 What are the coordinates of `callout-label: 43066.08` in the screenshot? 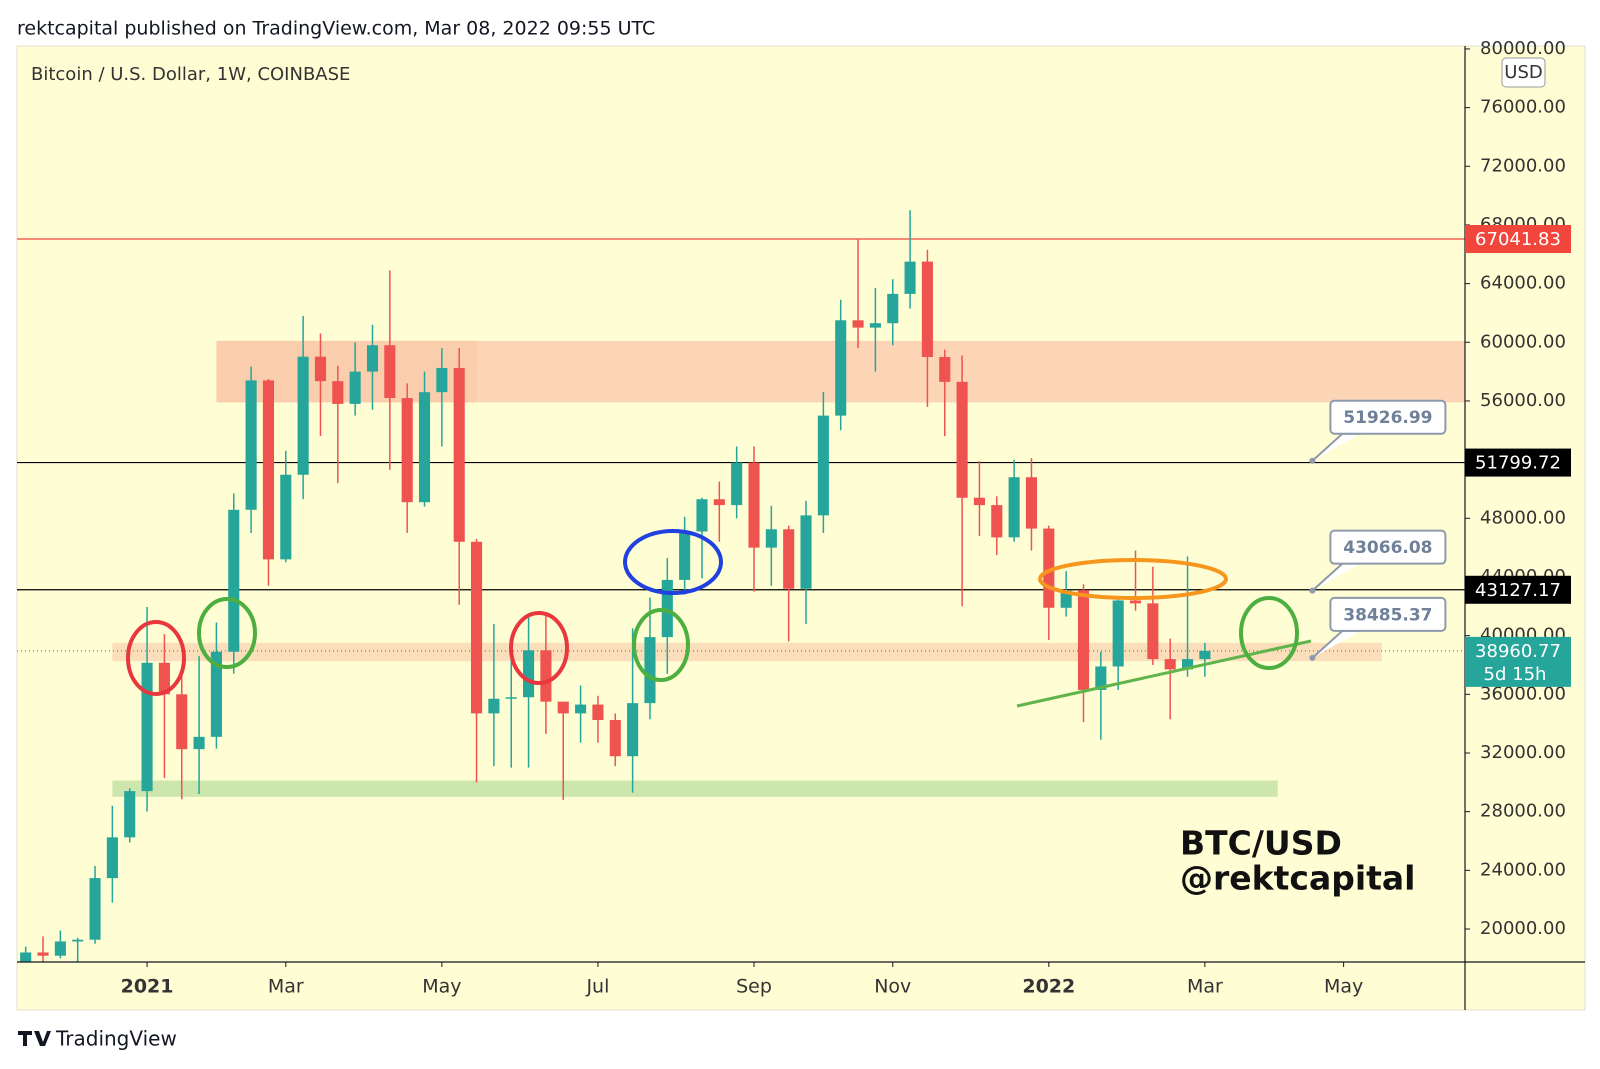 It's located at (1387, 548).